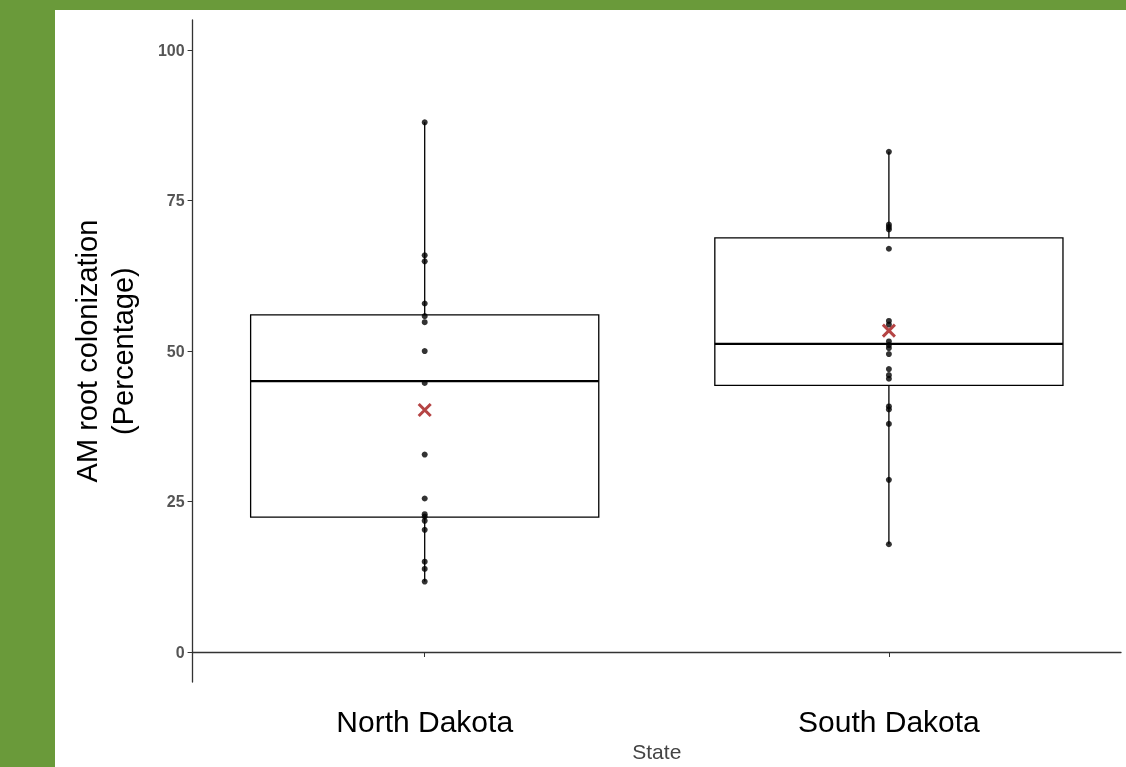 The image size is (1126, 767). I want to click on x-axis-title: State, so click(657, 751).